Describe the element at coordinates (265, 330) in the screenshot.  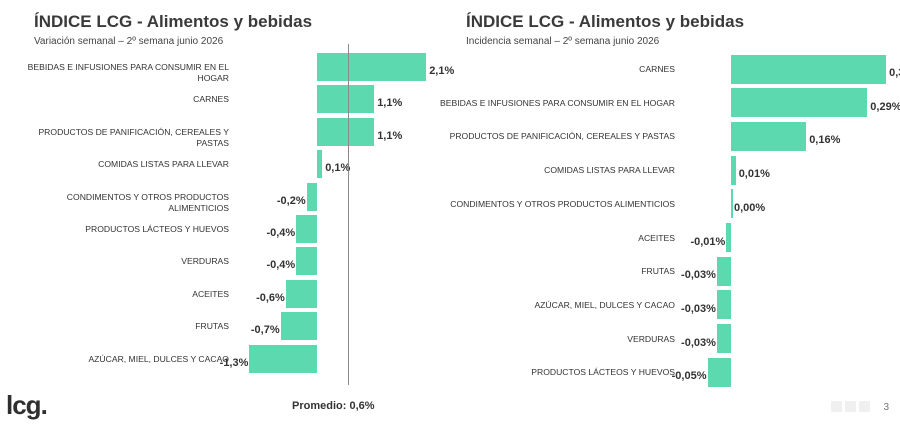
I see `value-label: -0,7%` at that location.